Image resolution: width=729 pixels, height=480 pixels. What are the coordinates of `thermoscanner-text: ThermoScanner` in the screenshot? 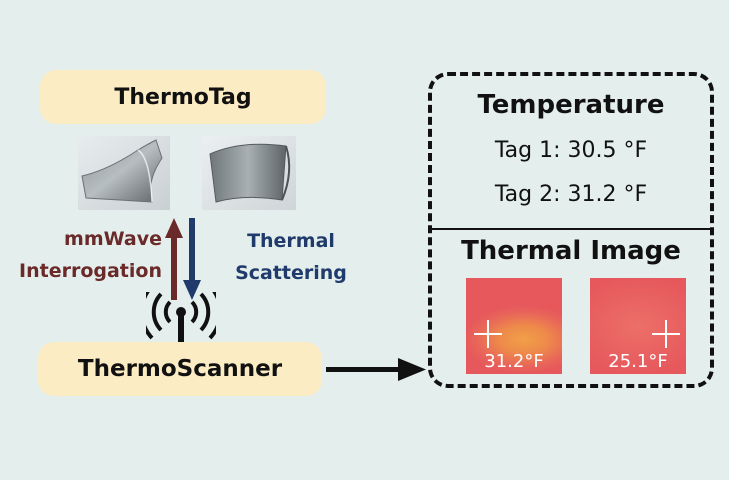 It's located at (180, 369).